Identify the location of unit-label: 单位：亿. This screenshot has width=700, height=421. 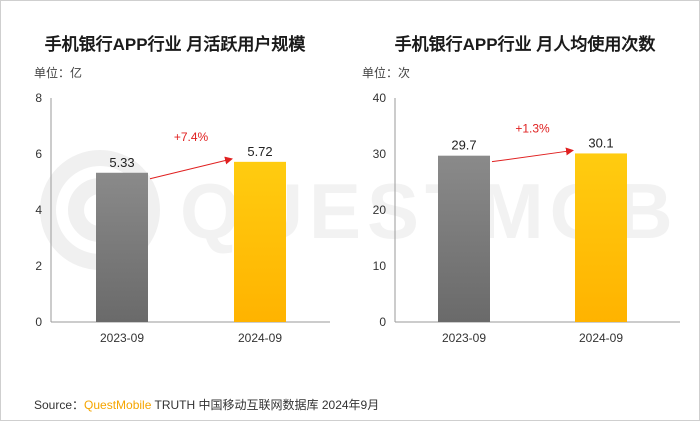
(58, 73).